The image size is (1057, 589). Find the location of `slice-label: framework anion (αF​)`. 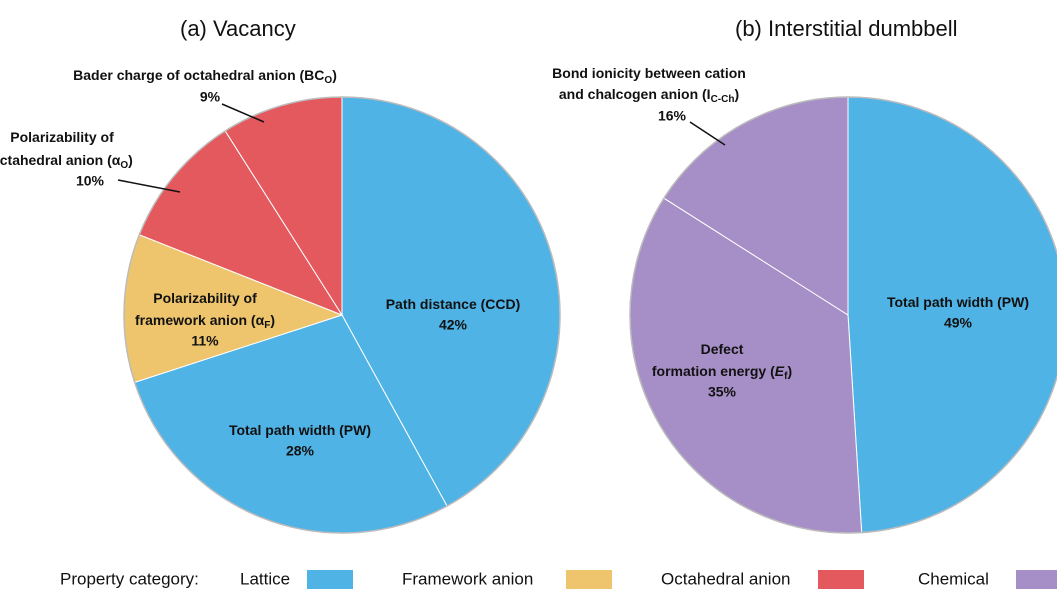

slice-label: framework anion (αF​) is located at coordinates (205, 321).